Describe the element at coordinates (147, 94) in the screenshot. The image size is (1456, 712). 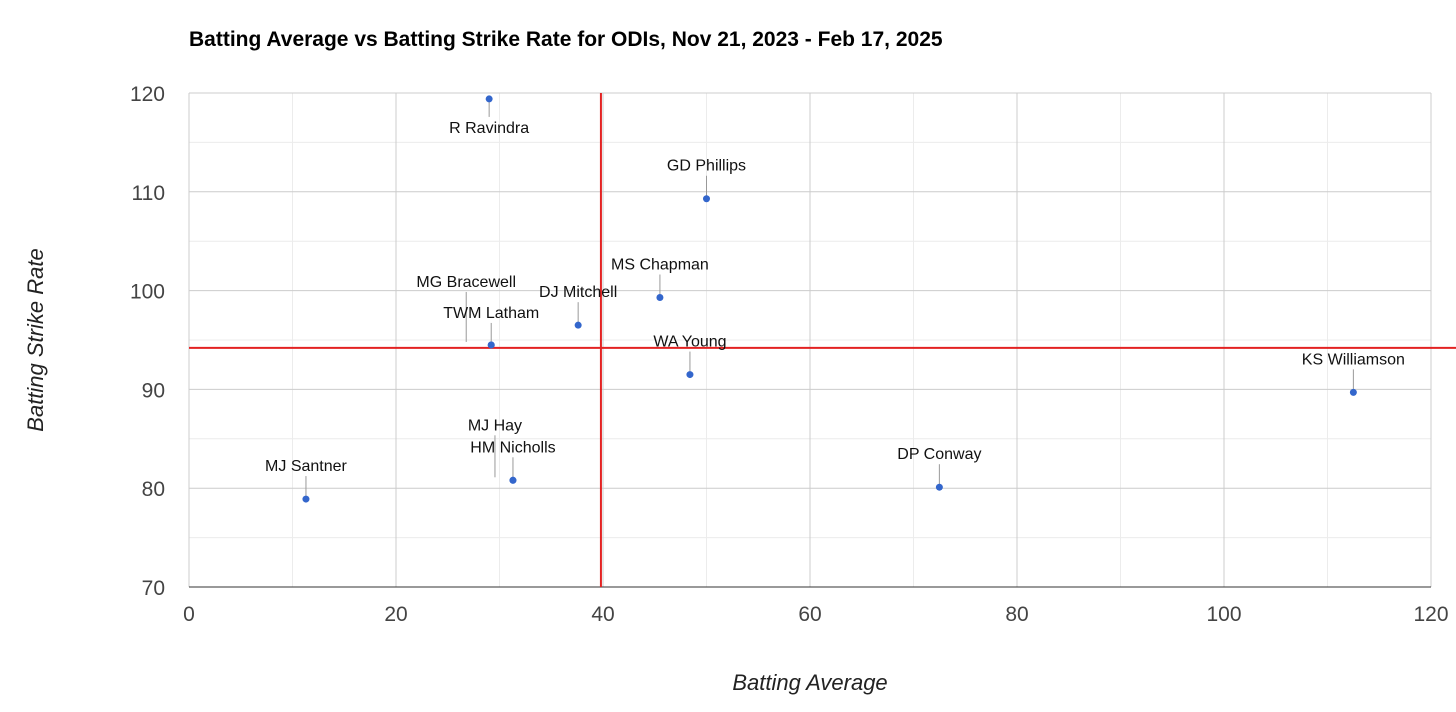
I see `y-tick-label: 120` at that location.